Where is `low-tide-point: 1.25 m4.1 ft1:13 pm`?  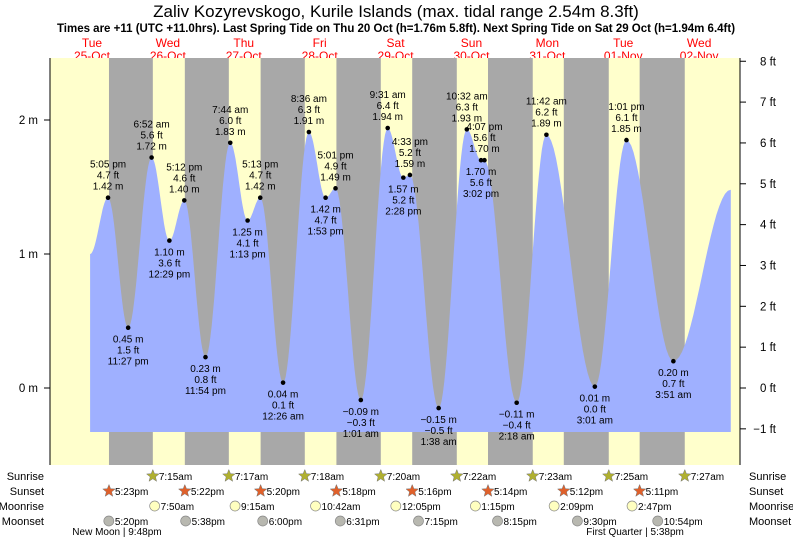
low-tide-point: 1.25 m4.1 ft1:13 pm is located at coordinates (248, 239).